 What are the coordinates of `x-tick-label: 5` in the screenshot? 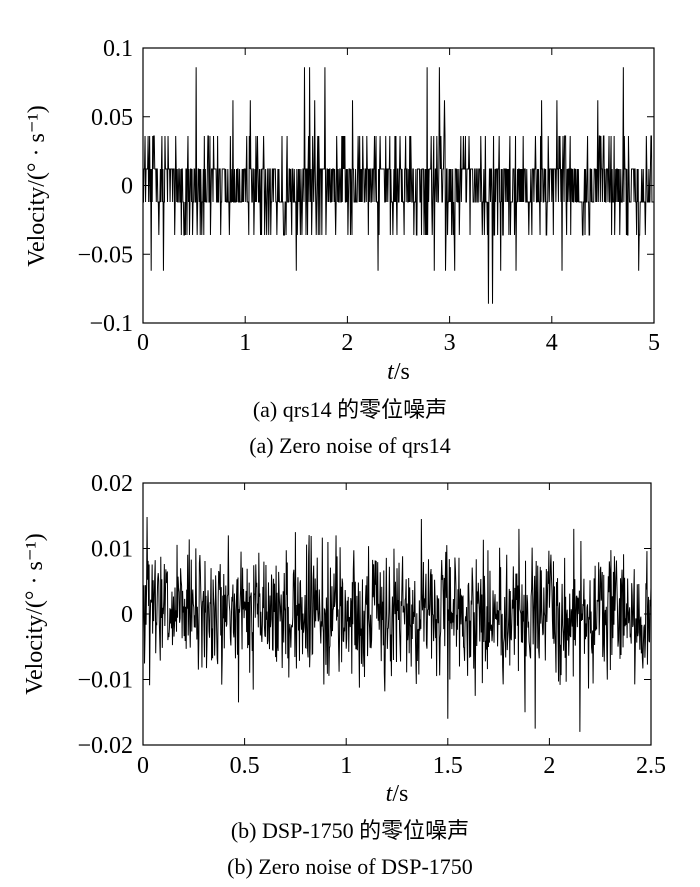 It's located at (654, 343).